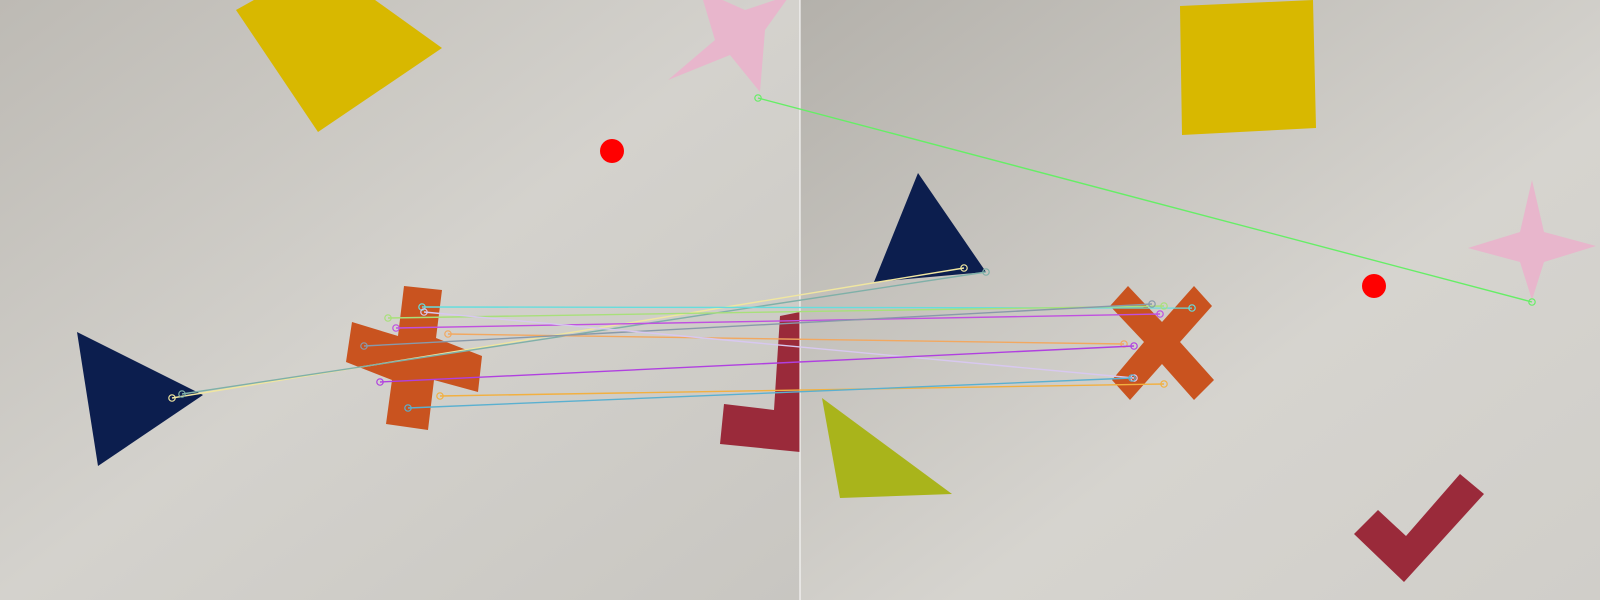  I want to click on olive-triangle, so click(887, 448).